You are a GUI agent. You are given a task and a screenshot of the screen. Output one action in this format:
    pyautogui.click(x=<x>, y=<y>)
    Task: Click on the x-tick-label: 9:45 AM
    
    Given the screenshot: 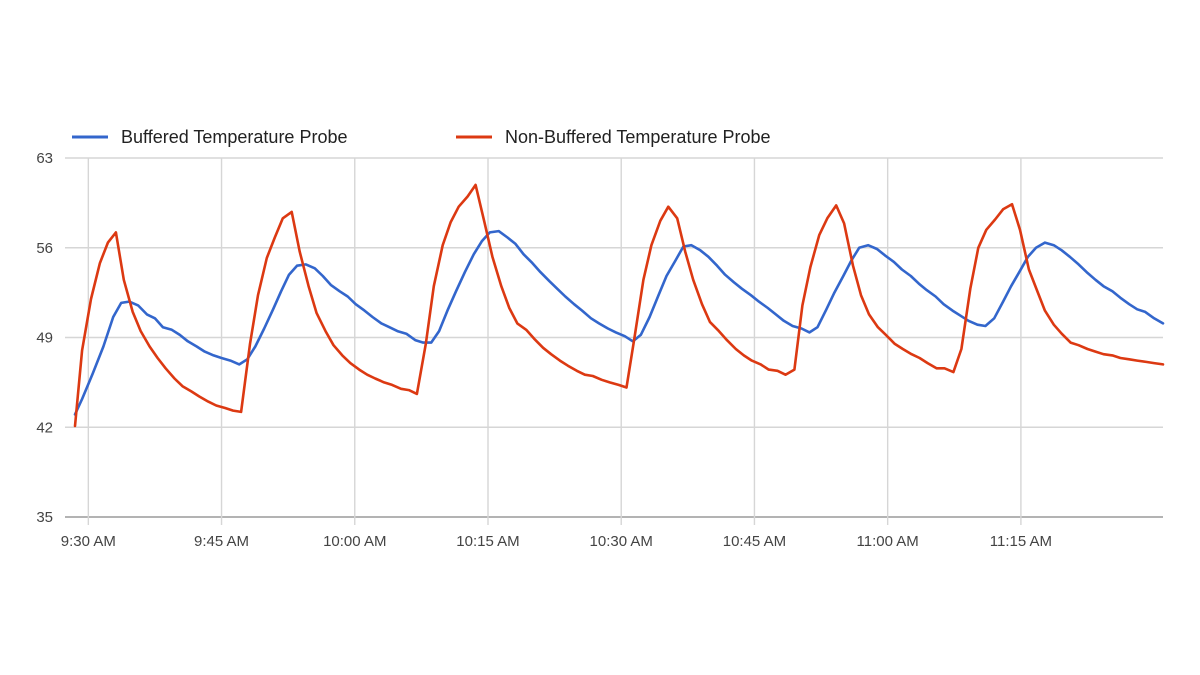 What is the action you would take?
    pyautogui.click(x=221, y=541)
    